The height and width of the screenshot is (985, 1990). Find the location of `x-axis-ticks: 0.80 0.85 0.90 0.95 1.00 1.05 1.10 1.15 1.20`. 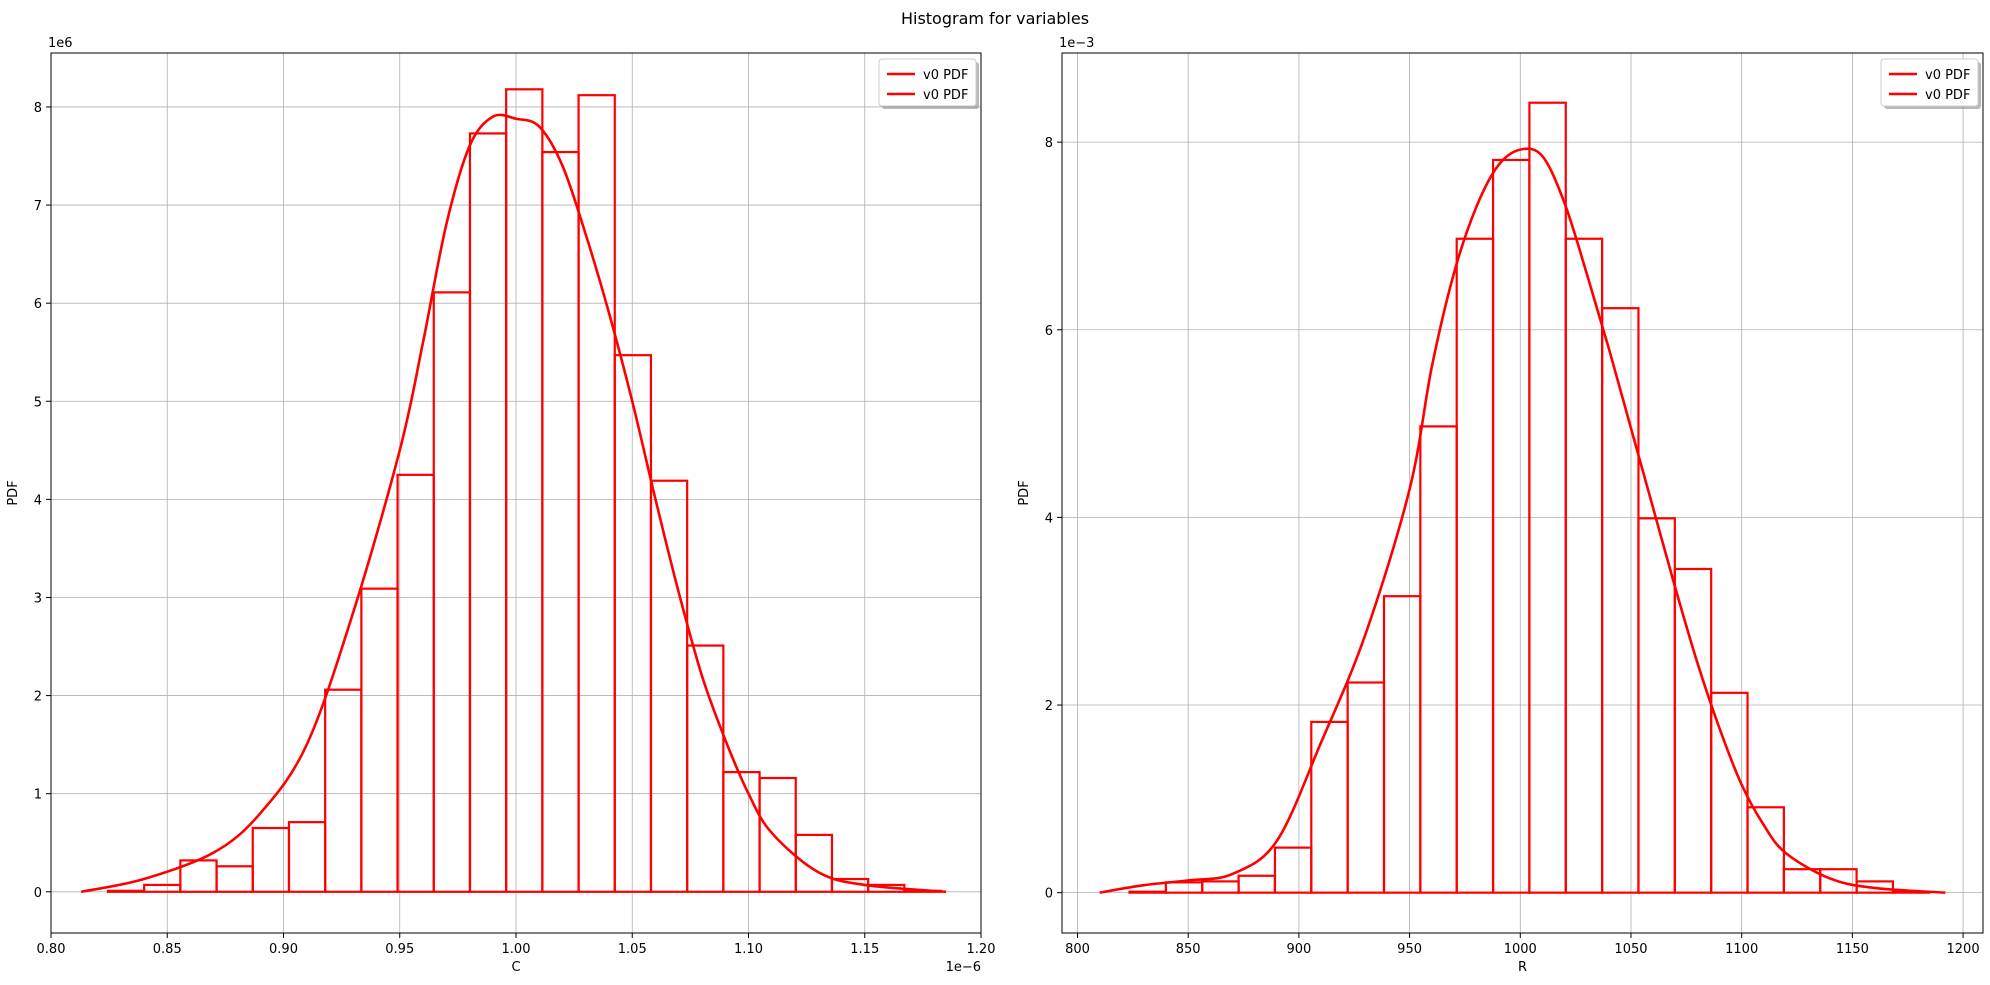

x-axis-ticks: 0.80 0.85 0.90 0.95 1.00 1.05 1.10 1.15 1.20 is located at coordinates (516, 945).